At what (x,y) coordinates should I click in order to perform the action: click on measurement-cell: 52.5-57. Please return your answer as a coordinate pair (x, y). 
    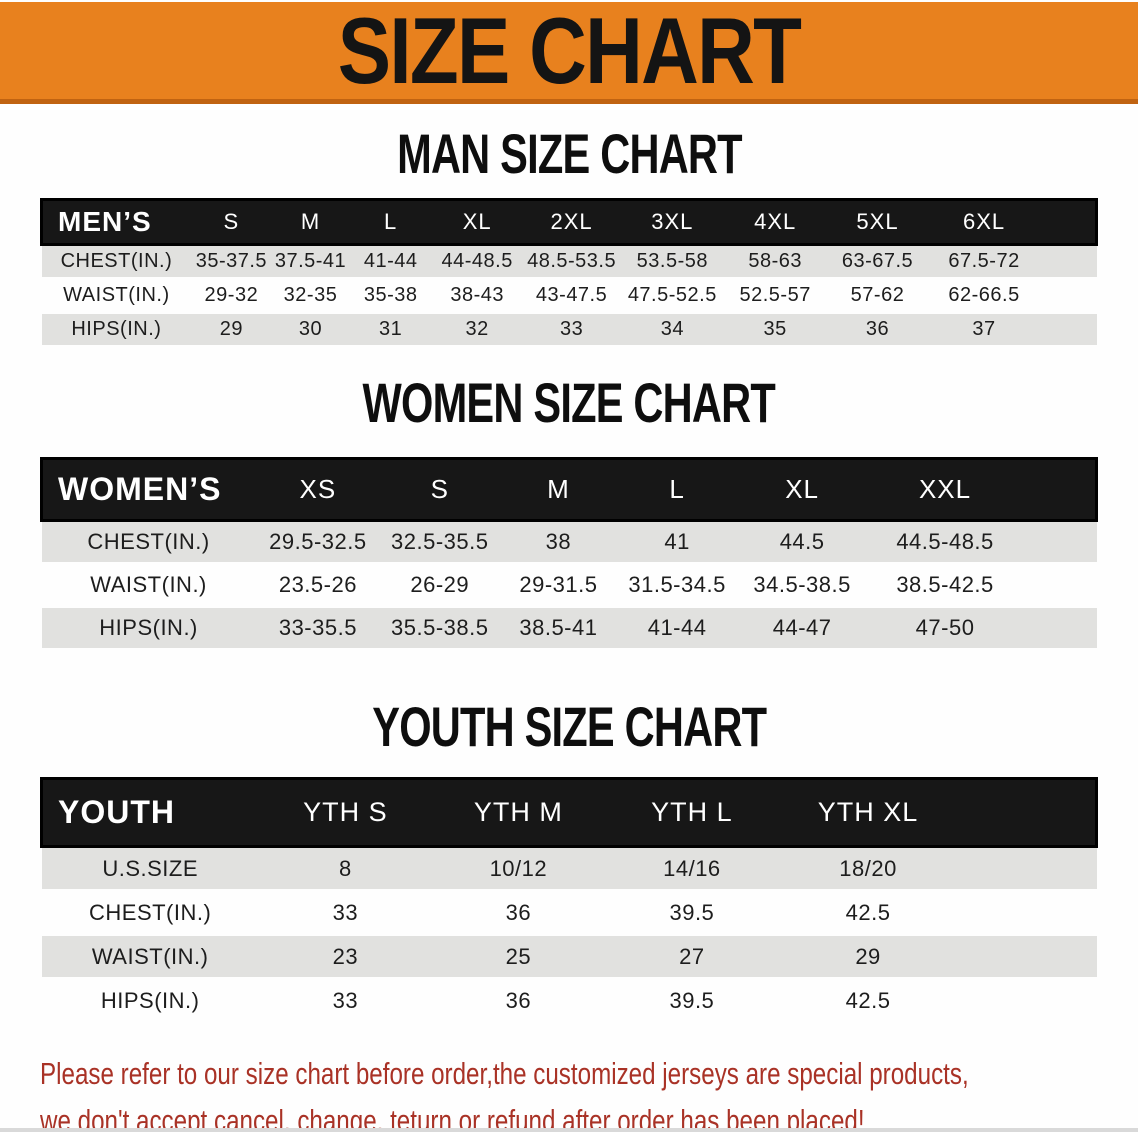
    Looking at the image, I should click on (775, 296).